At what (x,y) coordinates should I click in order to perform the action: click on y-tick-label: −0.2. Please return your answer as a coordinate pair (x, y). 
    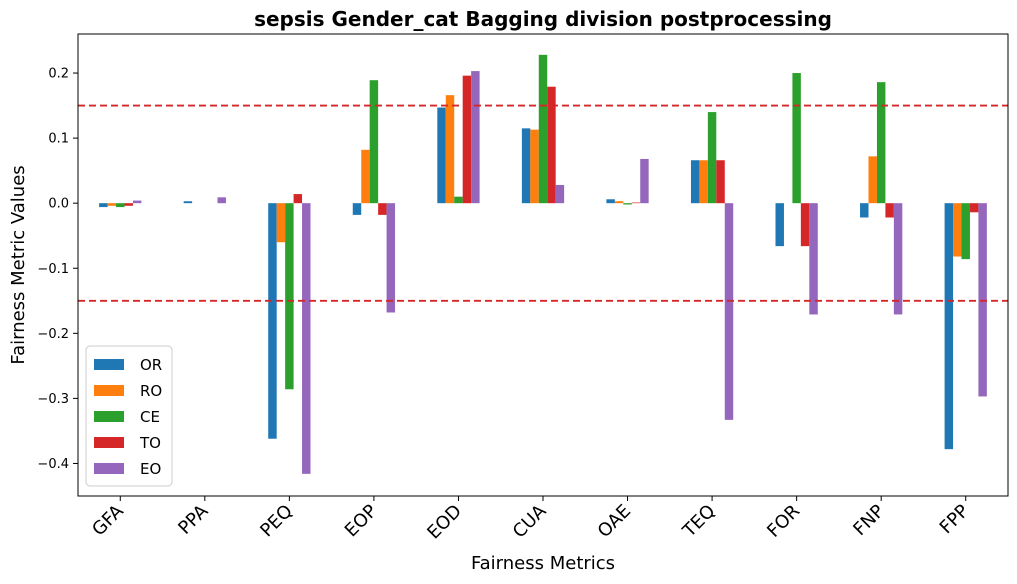
    Looking at the image, I should click on (53, 334).